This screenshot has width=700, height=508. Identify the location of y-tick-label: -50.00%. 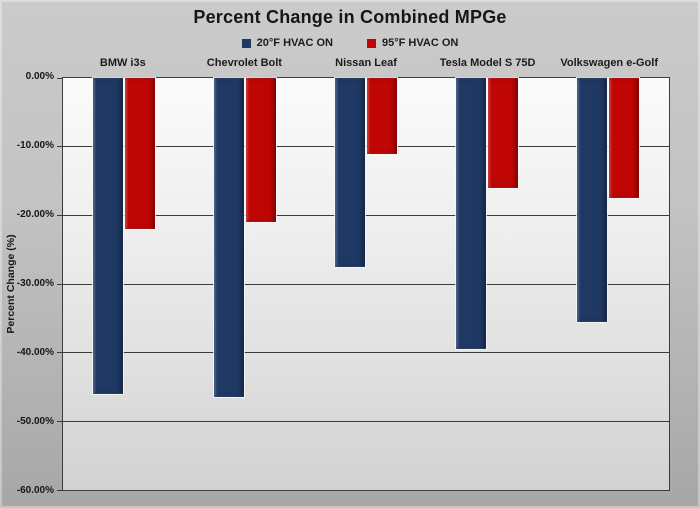
(35, 421).